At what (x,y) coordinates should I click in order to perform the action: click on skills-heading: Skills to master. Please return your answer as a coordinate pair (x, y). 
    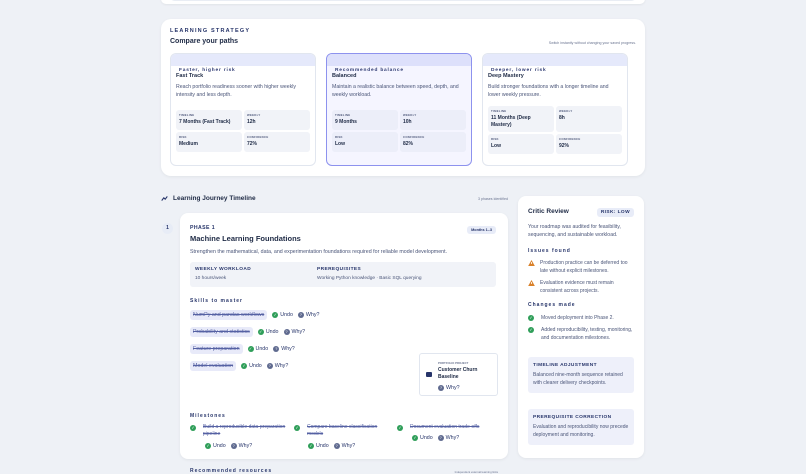
    Looking at the image, I should click on (216, 301).